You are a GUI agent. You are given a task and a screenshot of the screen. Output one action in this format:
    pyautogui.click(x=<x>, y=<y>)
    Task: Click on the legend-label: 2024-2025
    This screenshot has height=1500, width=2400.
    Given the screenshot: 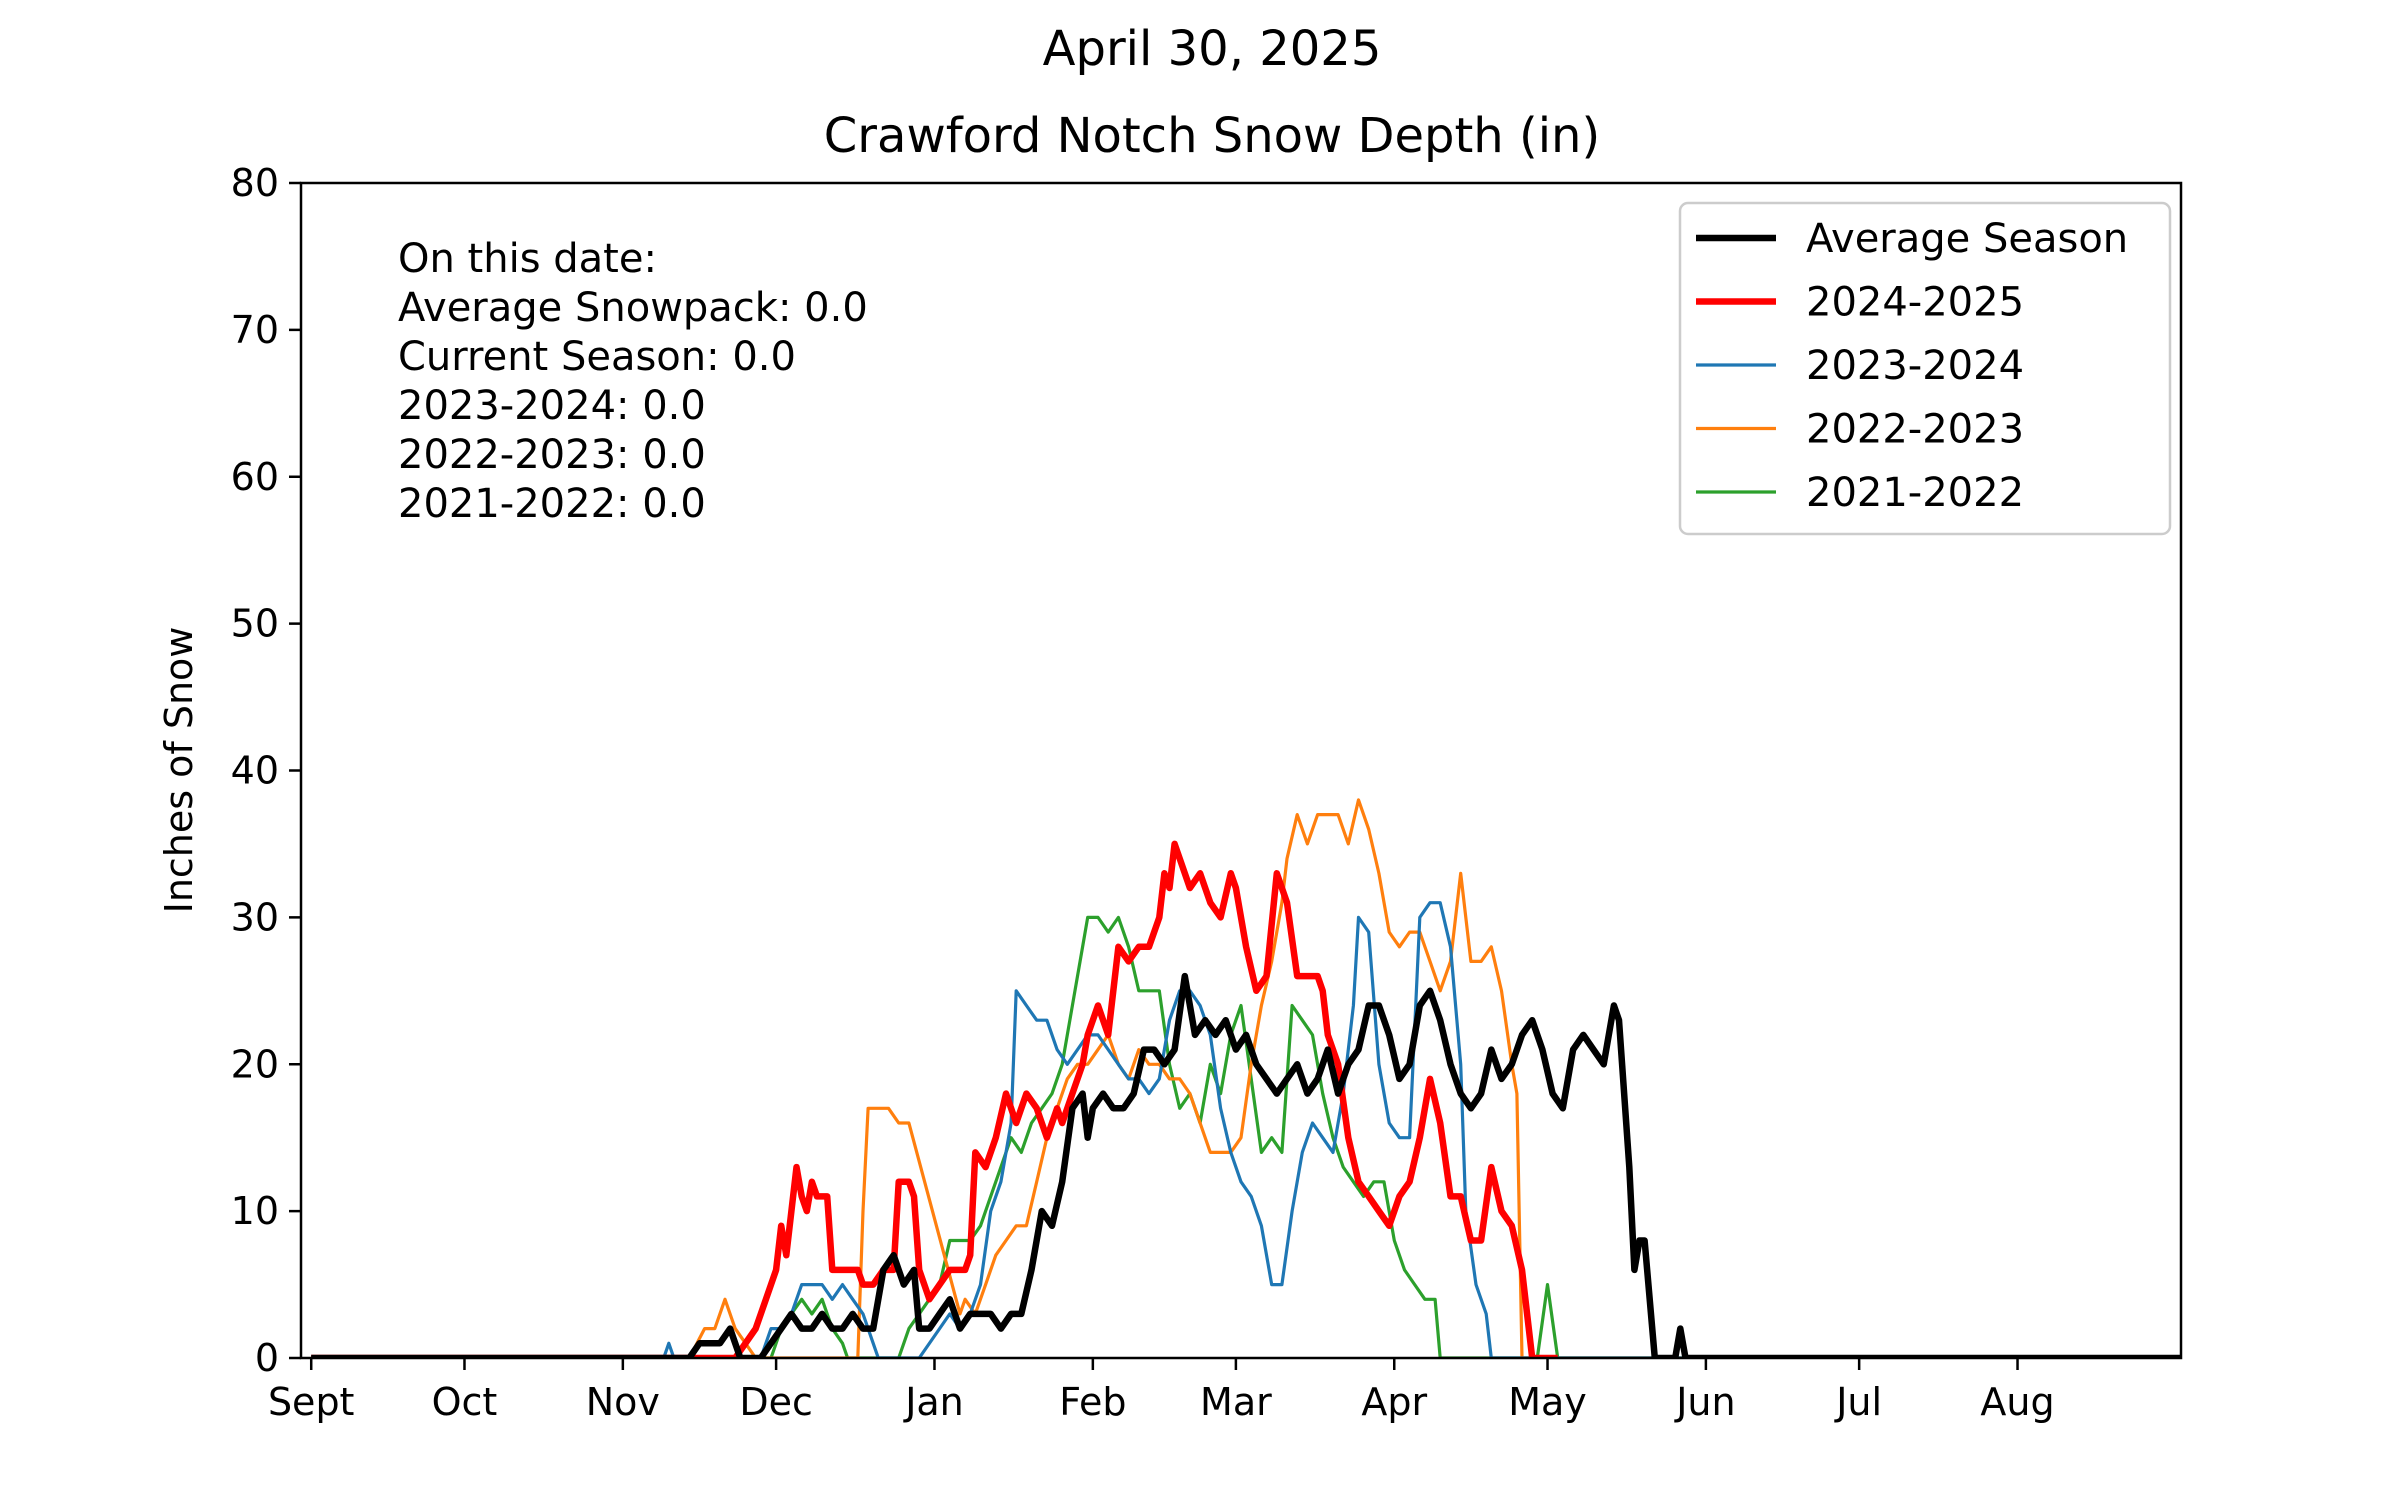 What is the action you would take?
    pyautogui.click(x=1915, y=303)
    